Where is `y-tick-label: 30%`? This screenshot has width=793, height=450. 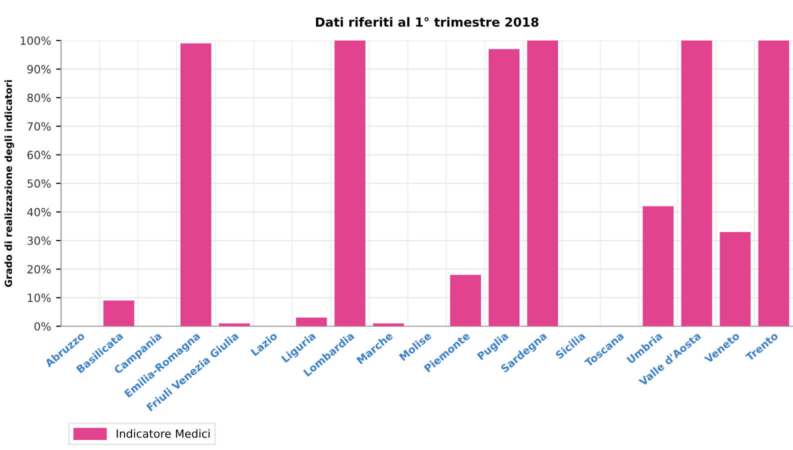
y-tick-label: 30% is located at coordinates (39, 240).